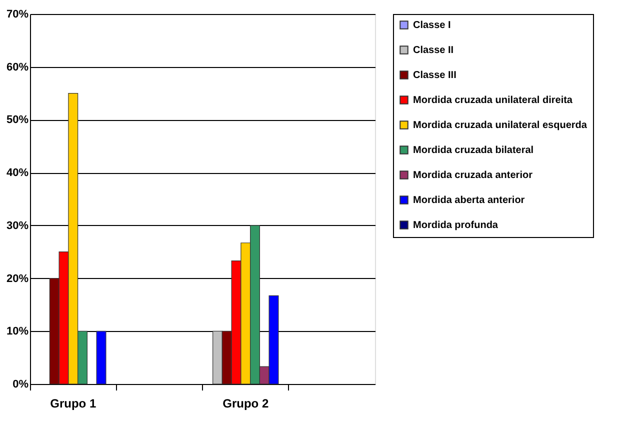 Image resolution: width=636 pixels, height=440 pixels. Describe the element at coordinates (17, 14) in the screenshot. I see `y-tick-label: 70%` at that location.